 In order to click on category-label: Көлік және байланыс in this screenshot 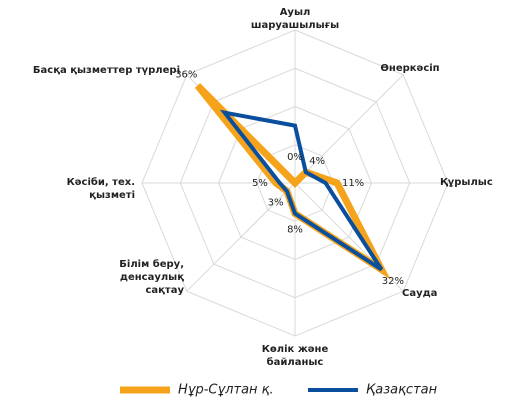, I will do `click(295, 356)`.